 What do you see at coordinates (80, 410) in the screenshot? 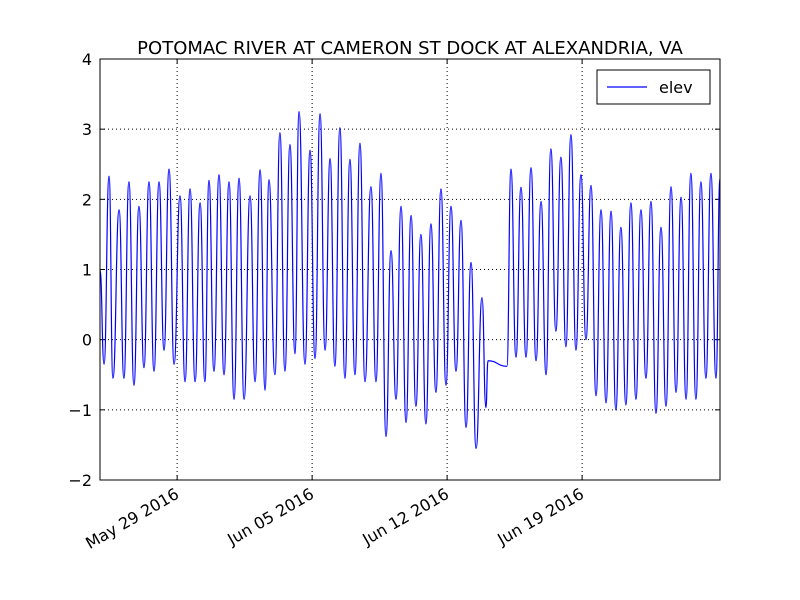
I see `y-tick-label: −1` at bounding box center [80, 410].